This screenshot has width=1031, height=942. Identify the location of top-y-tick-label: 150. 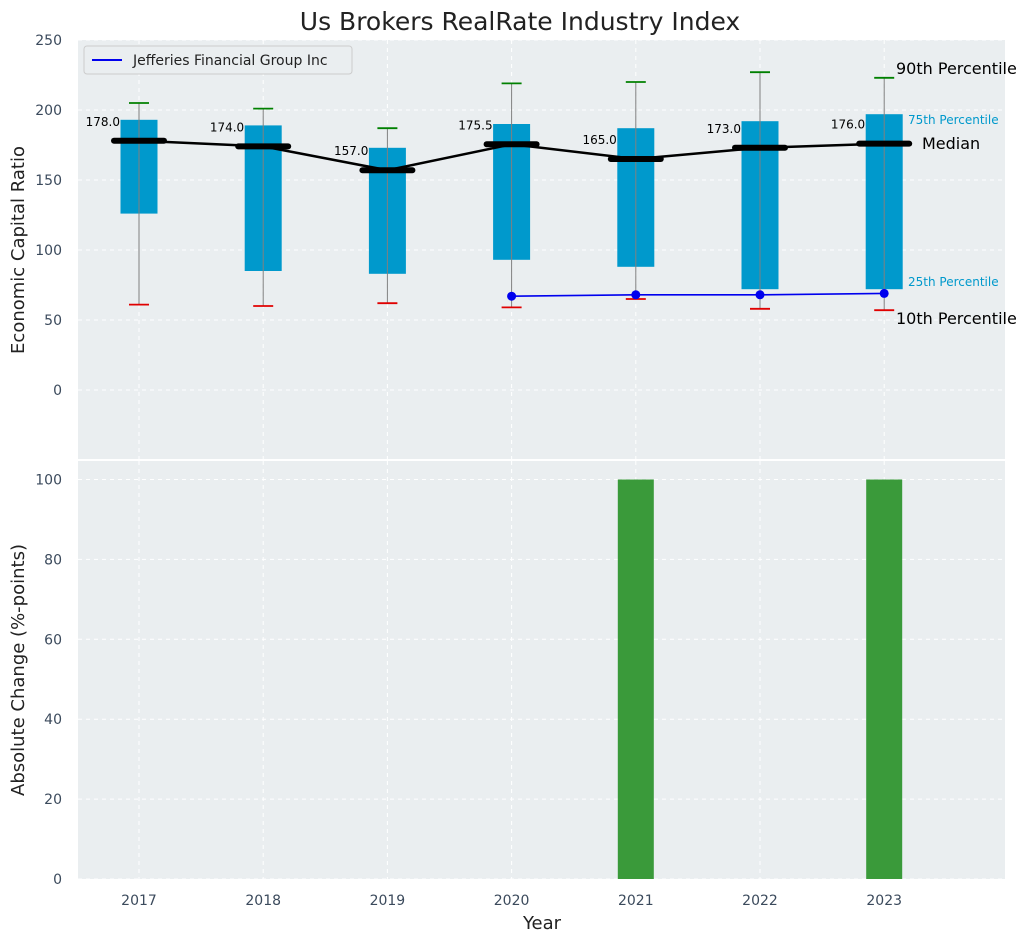
(48, 181).